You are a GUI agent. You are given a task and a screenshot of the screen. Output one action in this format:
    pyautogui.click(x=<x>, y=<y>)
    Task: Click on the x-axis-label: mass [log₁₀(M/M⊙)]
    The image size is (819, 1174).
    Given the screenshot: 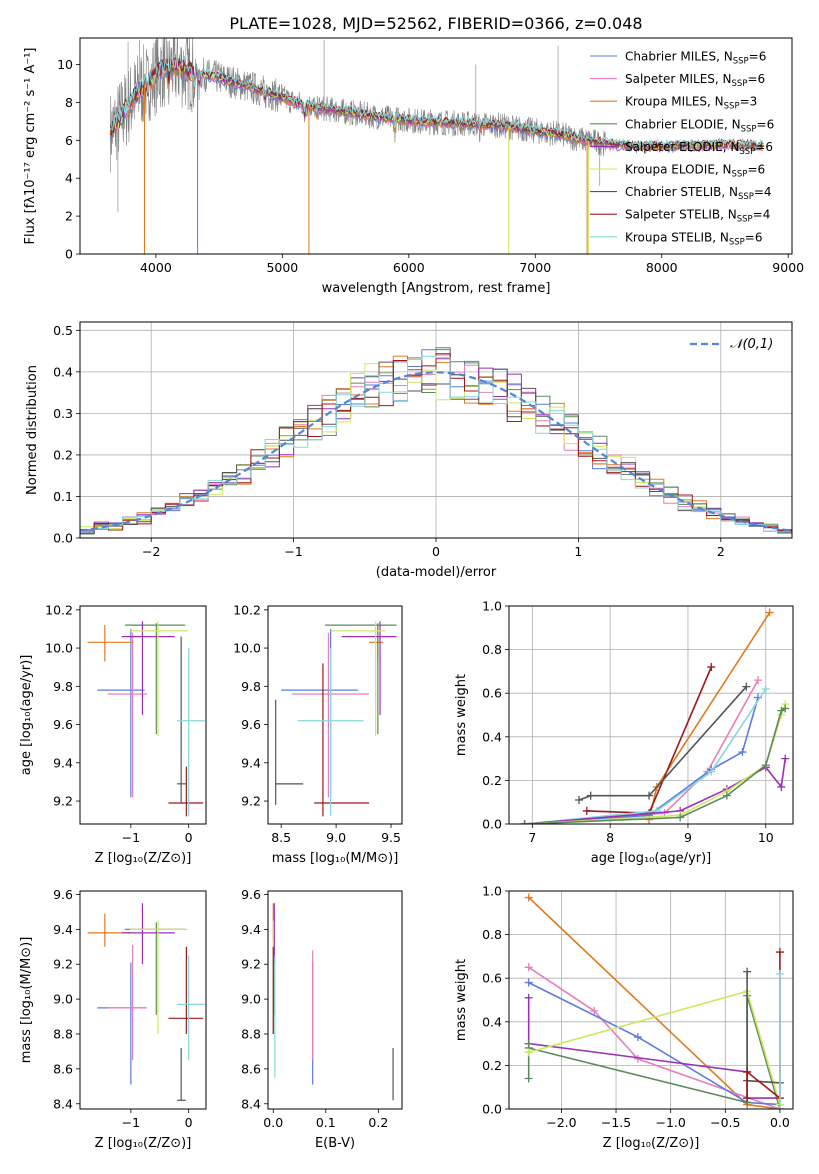 What is the action you would take?
    pyautogui.click(x=335, y=858)
    